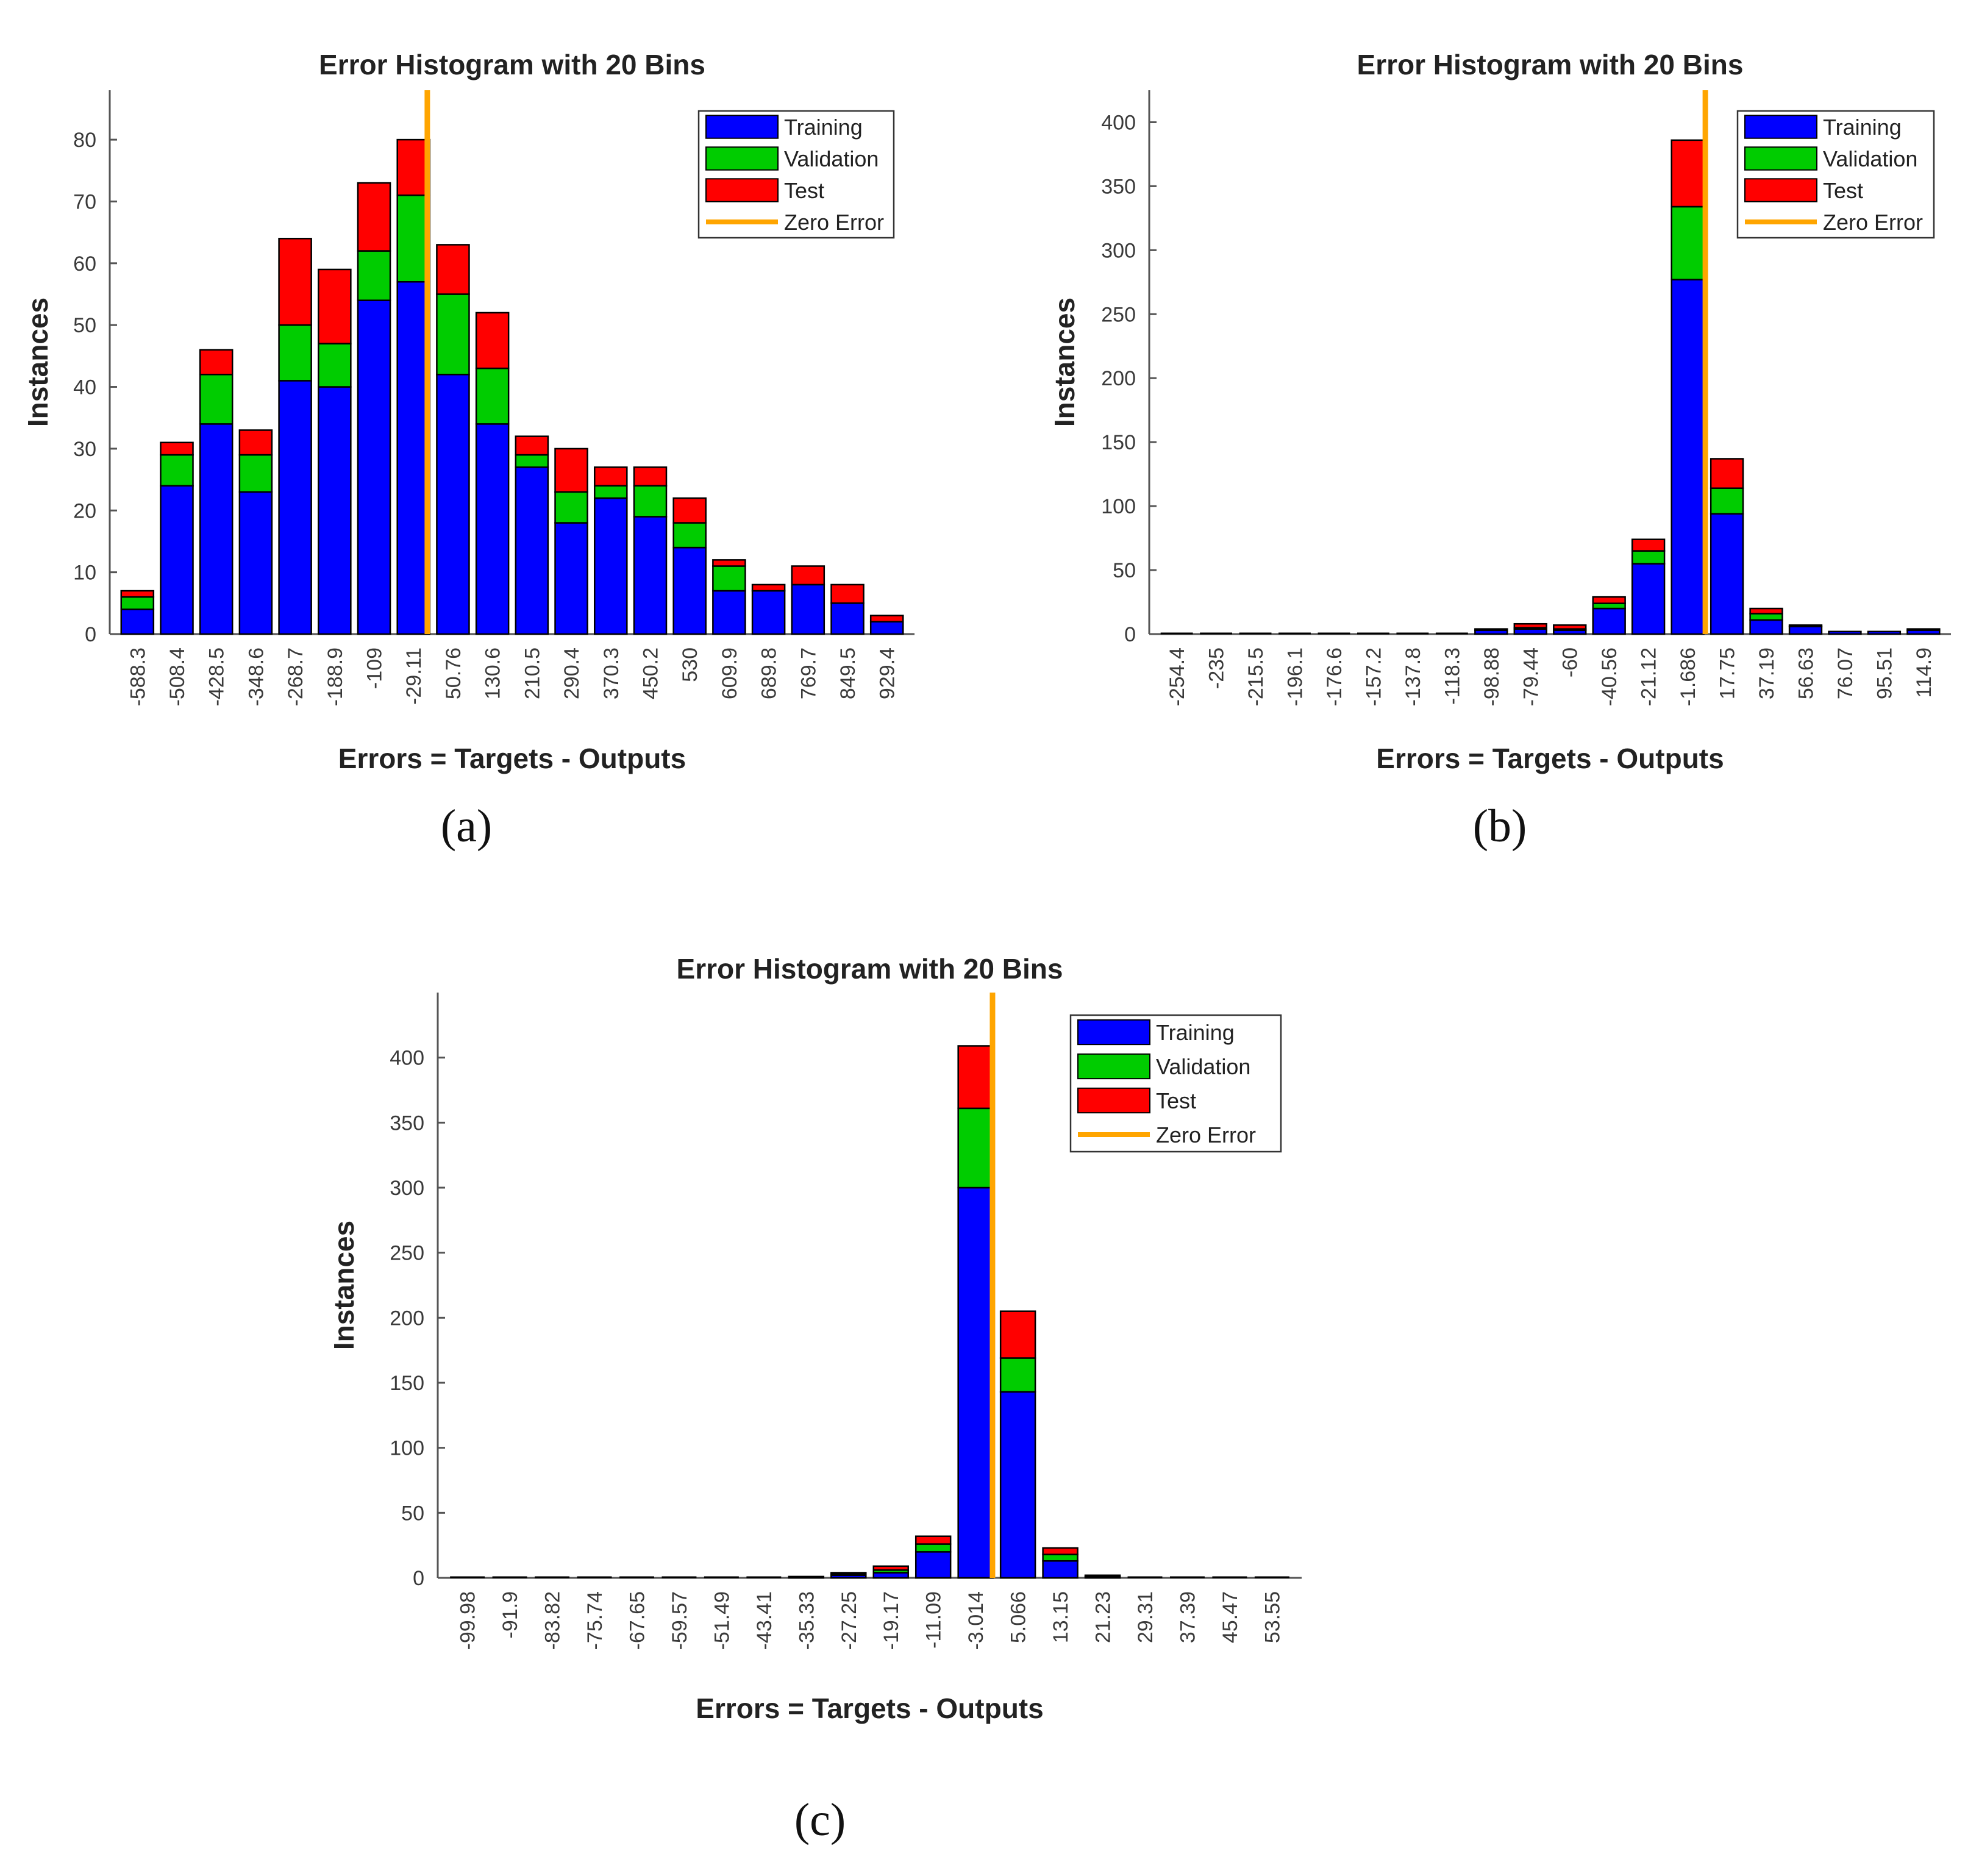 The image size is (1979, 1876). What do you see at coordinates (84, 325) in the screenshot?
I see `chart-a-y-tick-label: 50` at bounding box center [84, 325].